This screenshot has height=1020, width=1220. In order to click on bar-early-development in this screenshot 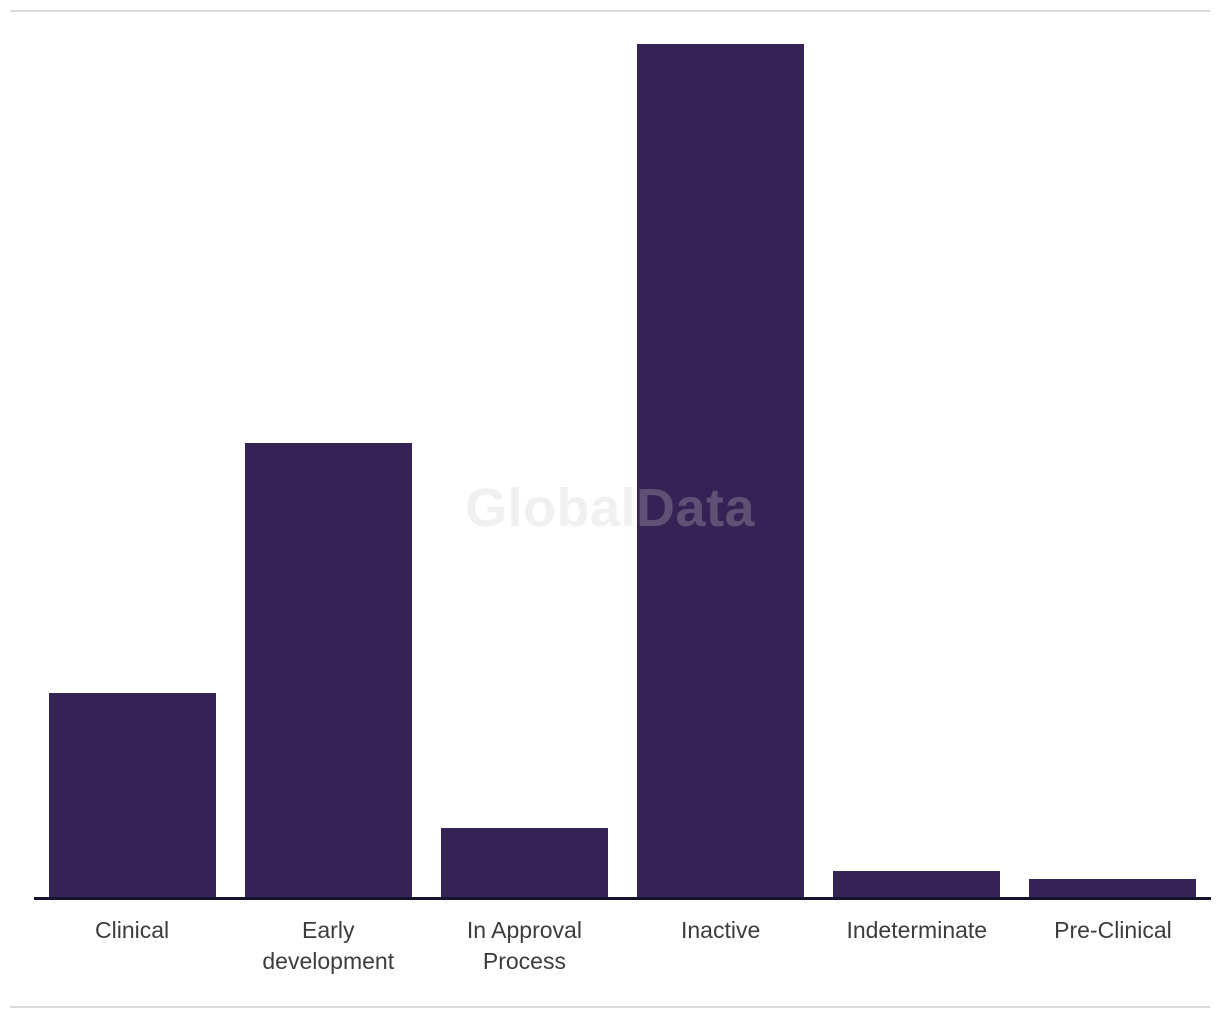, I will do `click(328, 670)`.